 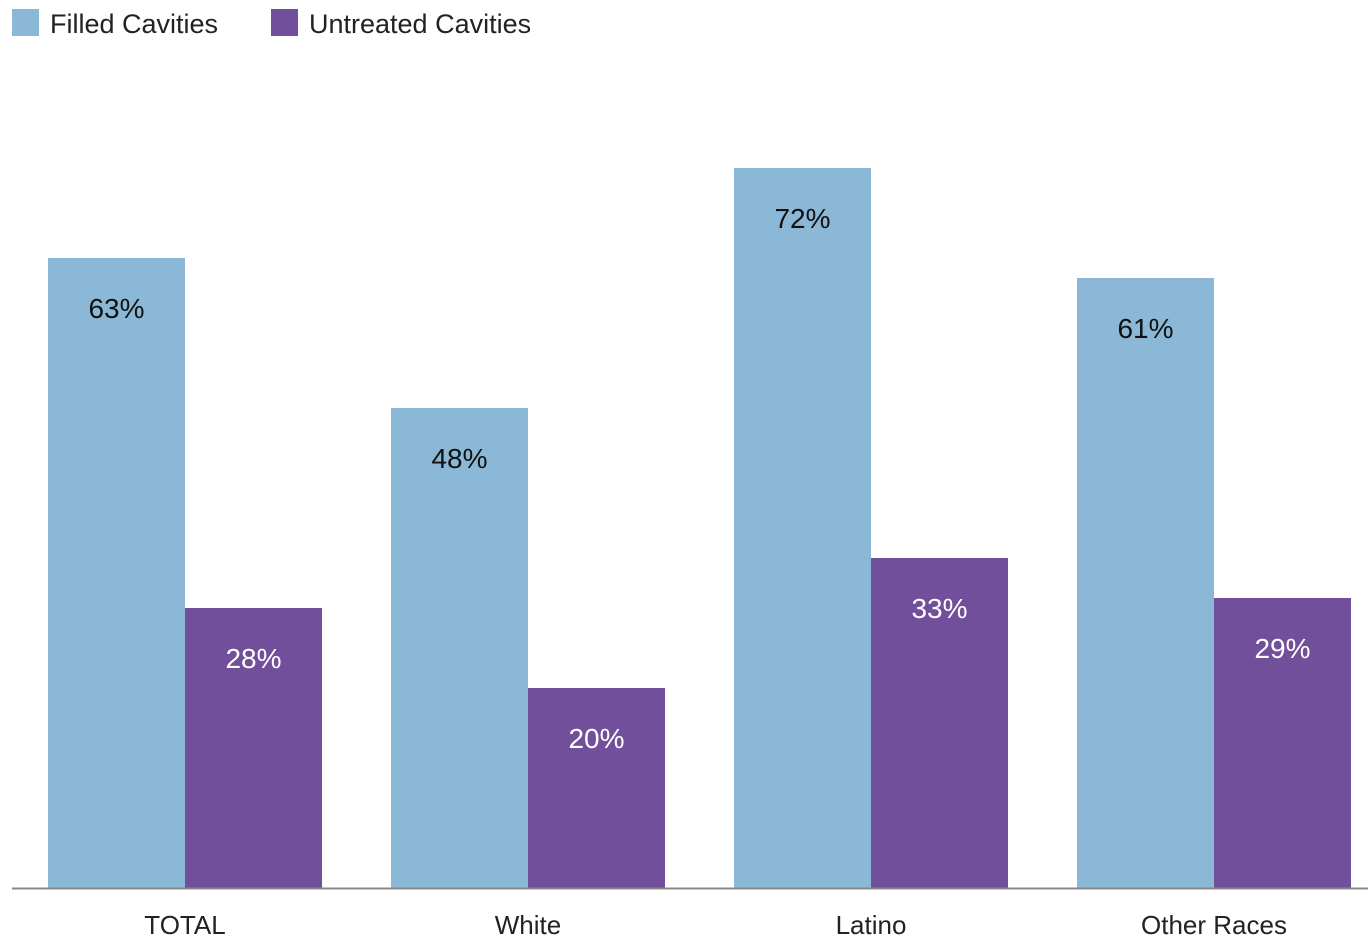 What do you see at coordinates (1145, 583) in the screenshot?
I see `bar-filled-cavities-other-races` at bounding box center [1145, 583].